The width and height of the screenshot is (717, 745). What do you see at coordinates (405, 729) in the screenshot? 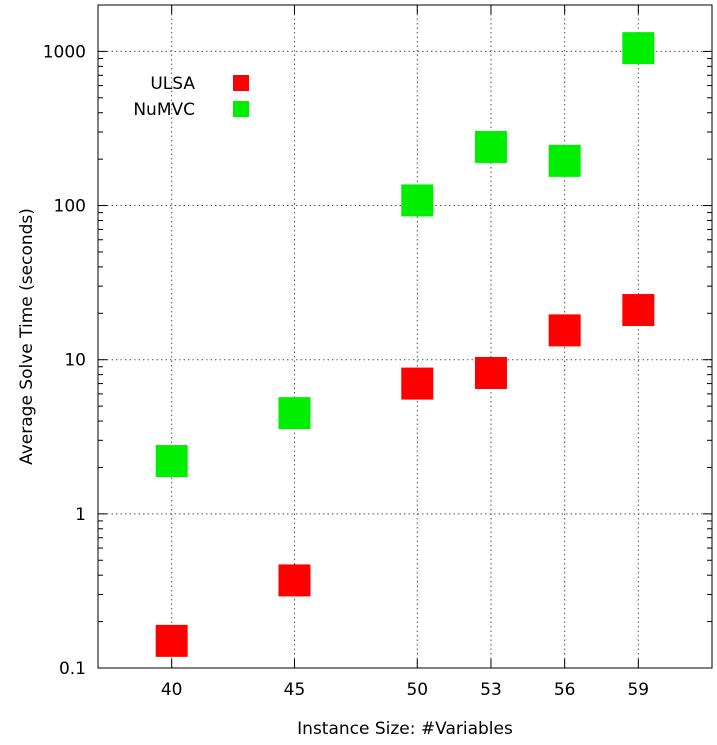
I see `x-axis-title: Instance Size: #Variables` at bounding box center [405, 729].